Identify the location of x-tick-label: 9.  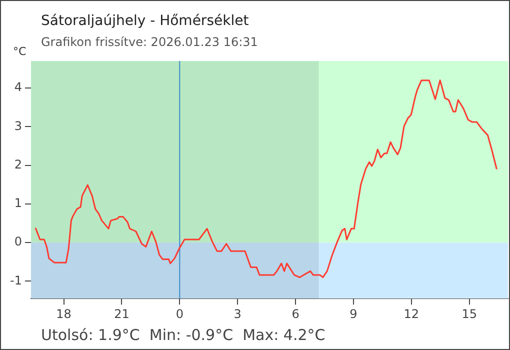
(354, 313).